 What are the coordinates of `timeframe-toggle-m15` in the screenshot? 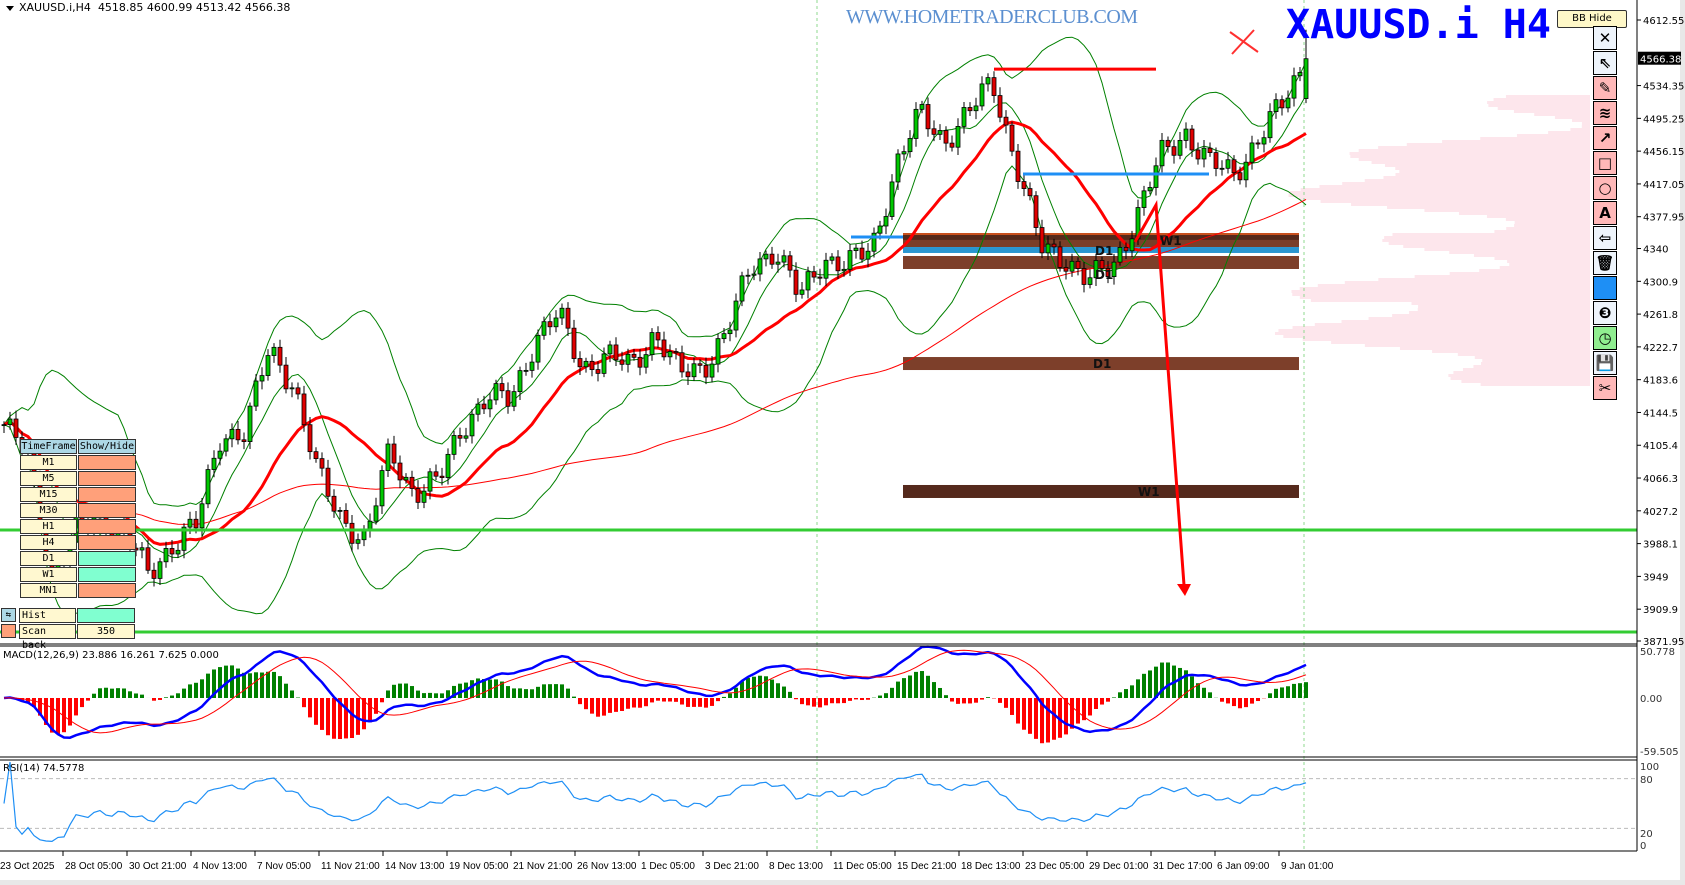 It's located at (107, 494).